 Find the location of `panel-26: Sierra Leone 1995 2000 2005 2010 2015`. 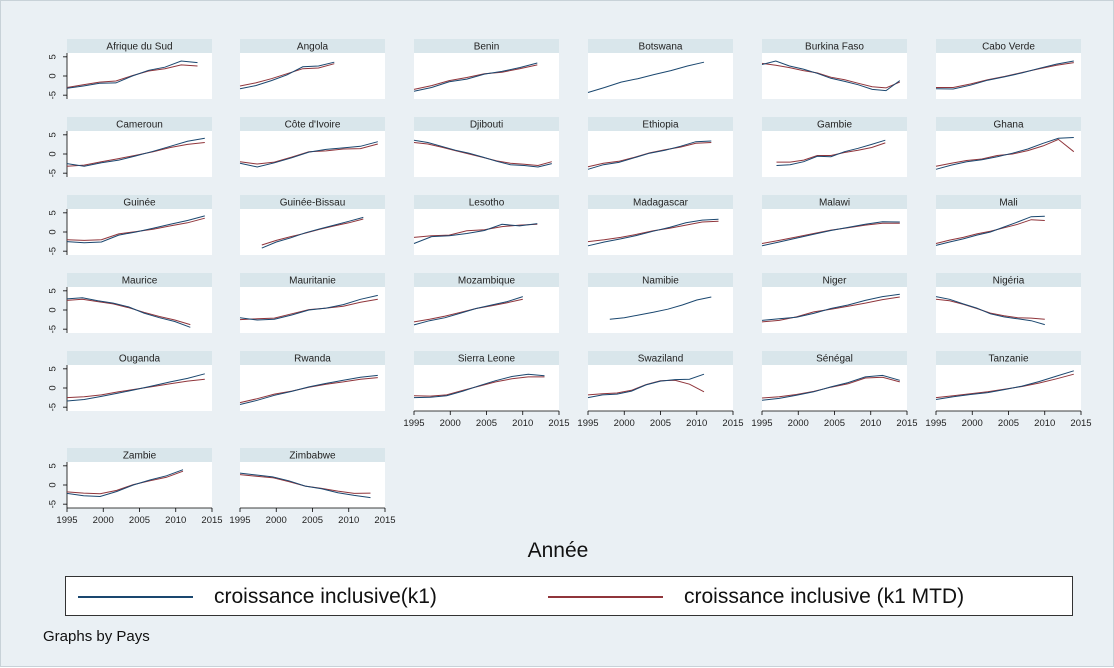

panel-26: Sierra Leone 1995 2000 2005 2010 2015 is located at coordinates (486, 390).